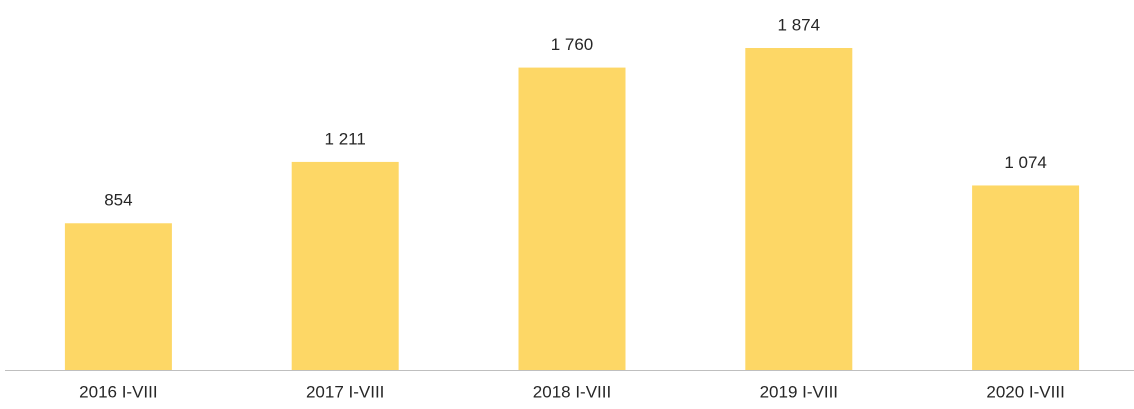 This screenshot has width=1134, height=409. I want to click on x-tick-label: 2016 I-VIII, so click(118, 391).